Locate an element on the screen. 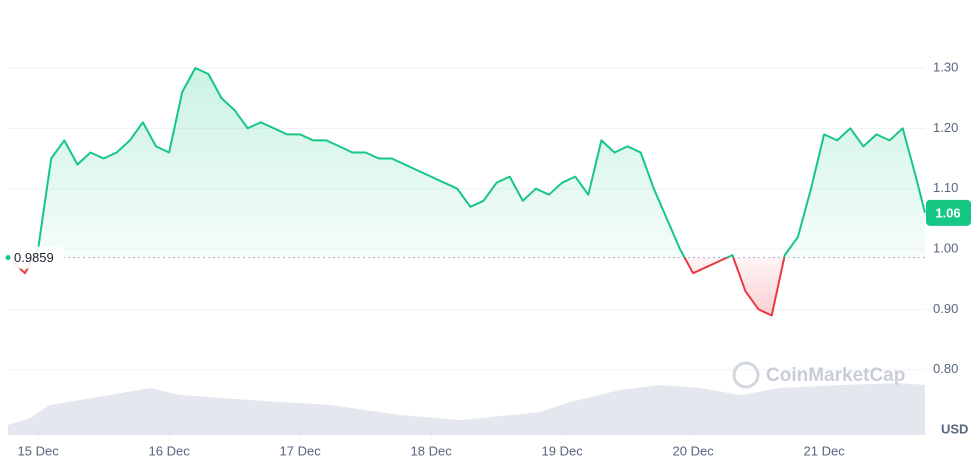 Image resolution: width=977 pixels, height=465 pixels. current-price-box is located at coordinates (948, 212).